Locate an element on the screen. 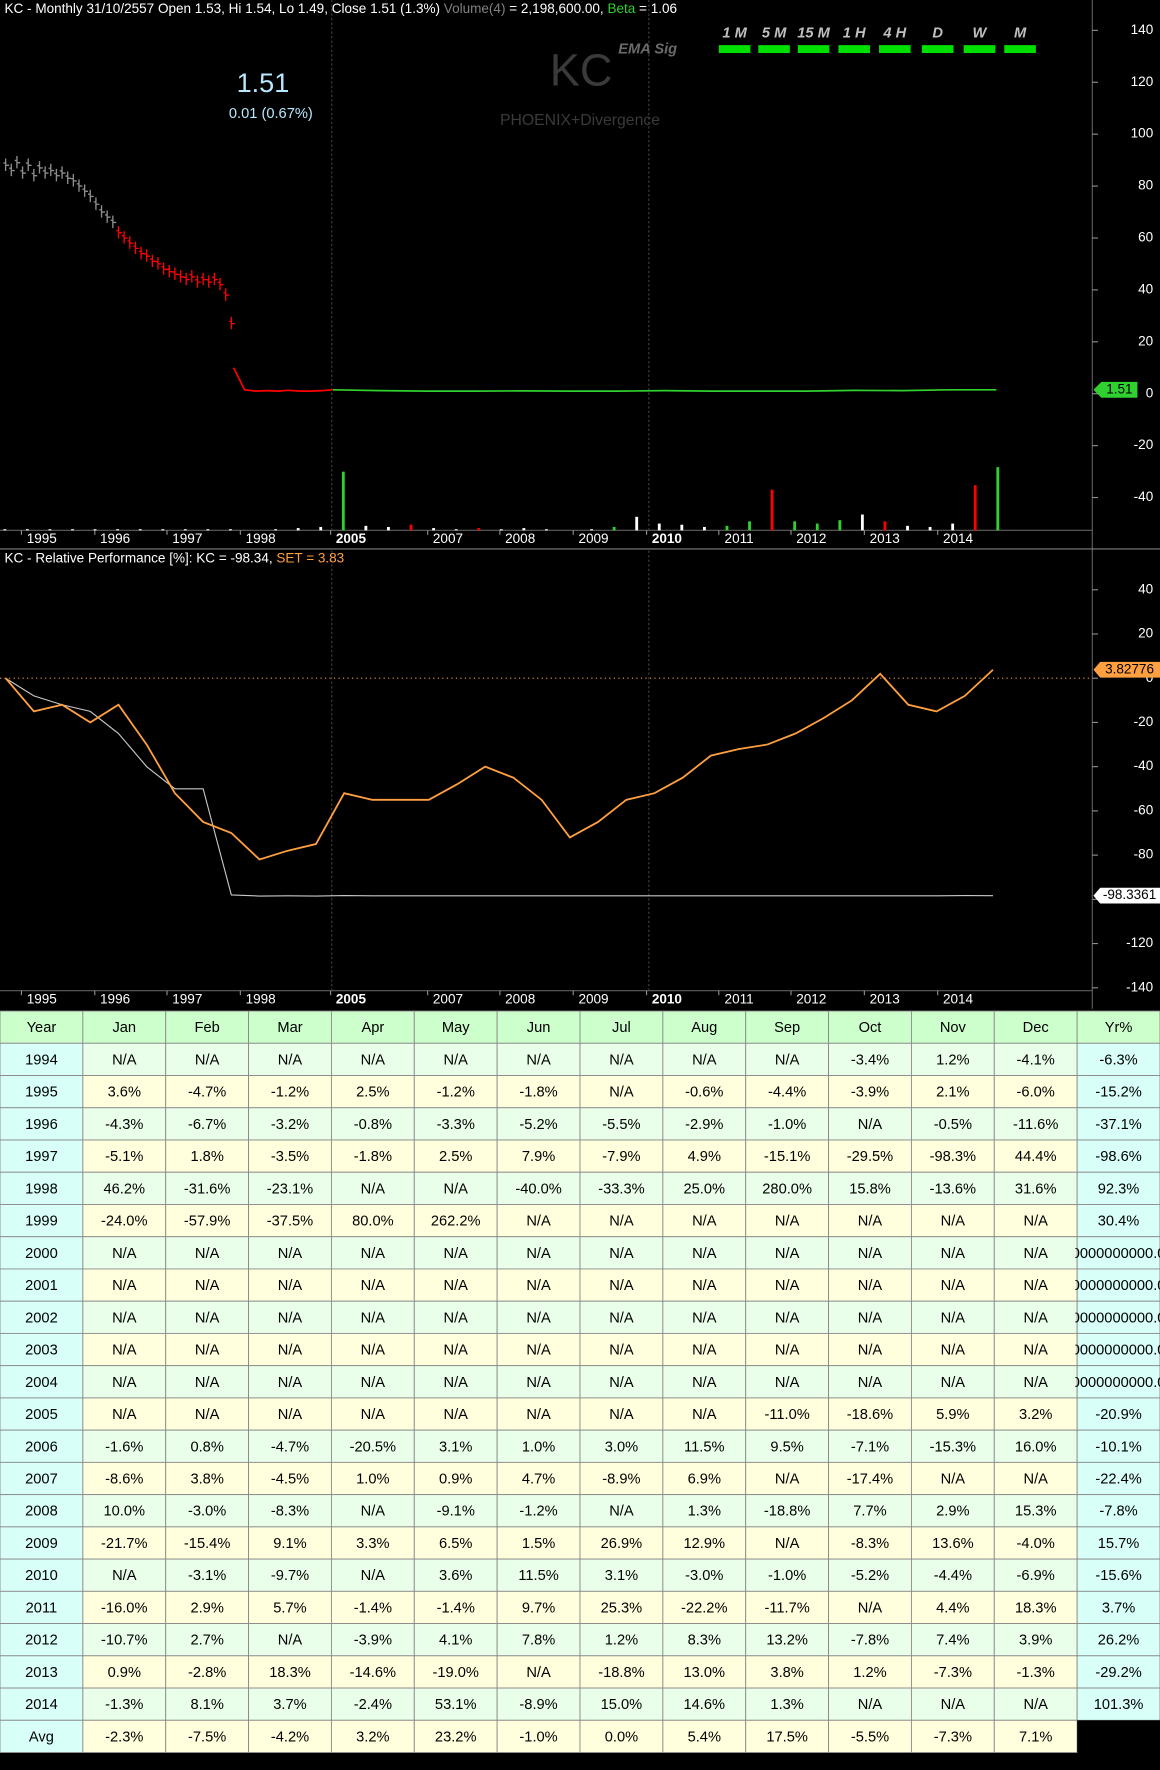  table-text: 6.5% is located at coordinates (455, 1544).